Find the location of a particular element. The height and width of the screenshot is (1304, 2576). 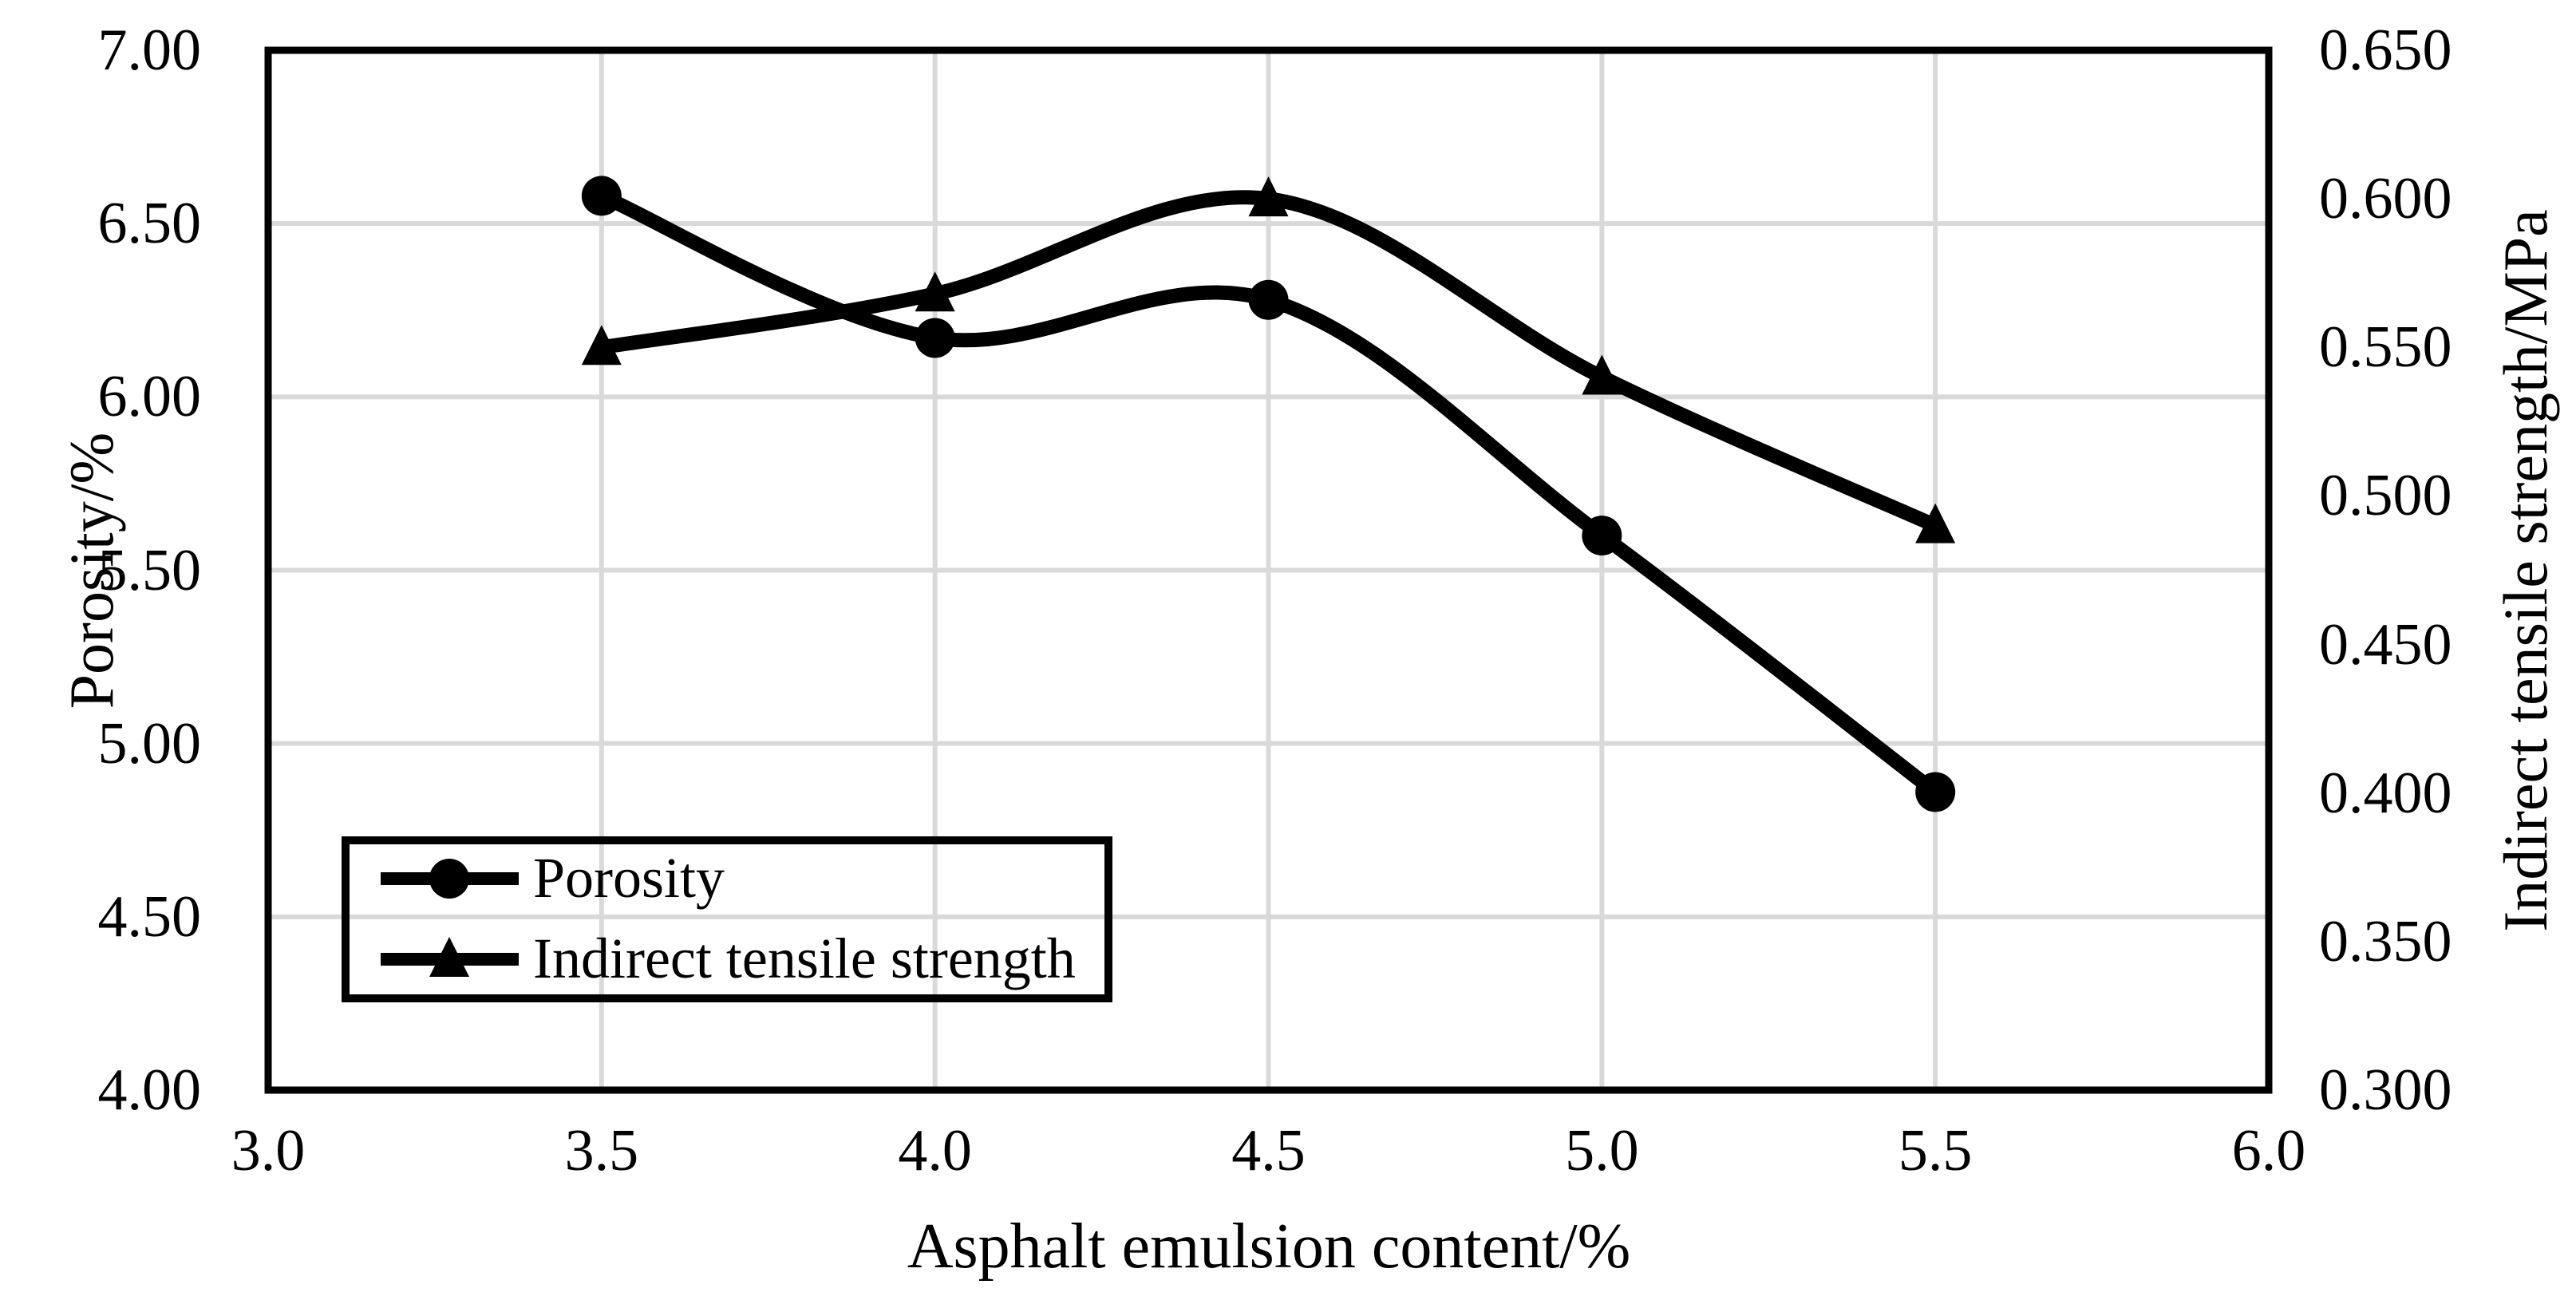

legend-box is located at coordinates (727, 919).